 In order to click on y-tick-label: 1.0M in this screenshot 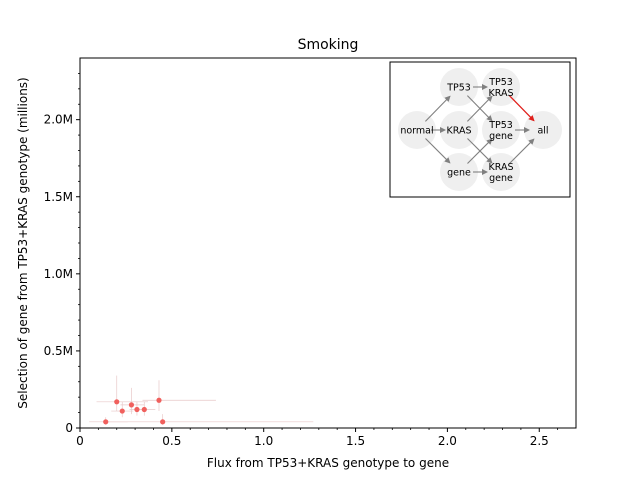, I will do `click(58, 274)`.